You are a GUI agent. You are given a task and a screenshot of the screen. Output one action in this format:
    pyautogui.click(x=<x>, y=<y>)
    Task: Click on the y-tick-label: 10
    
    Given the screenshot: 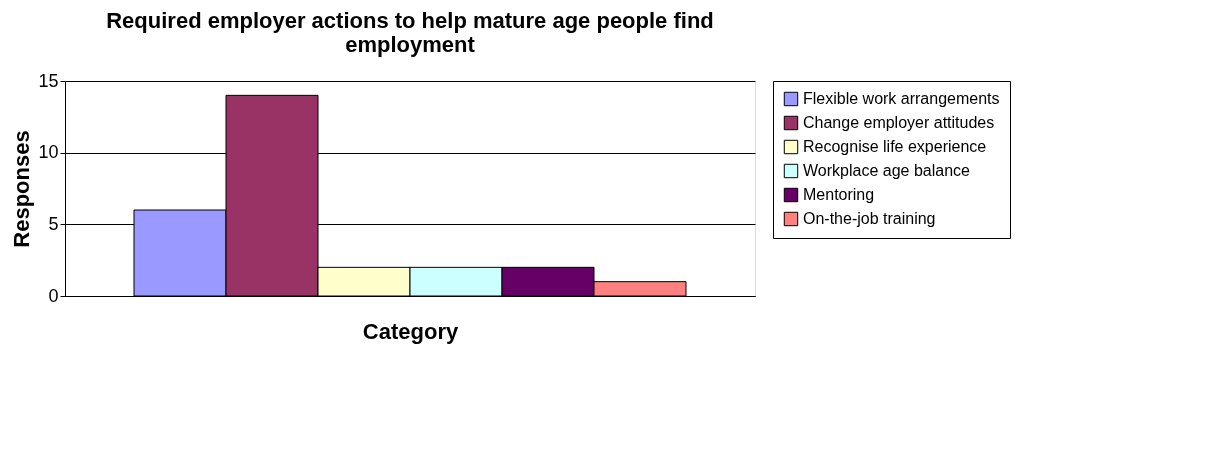 What is the action you would take?
    pyautogui.click(x=48, y=152)
    